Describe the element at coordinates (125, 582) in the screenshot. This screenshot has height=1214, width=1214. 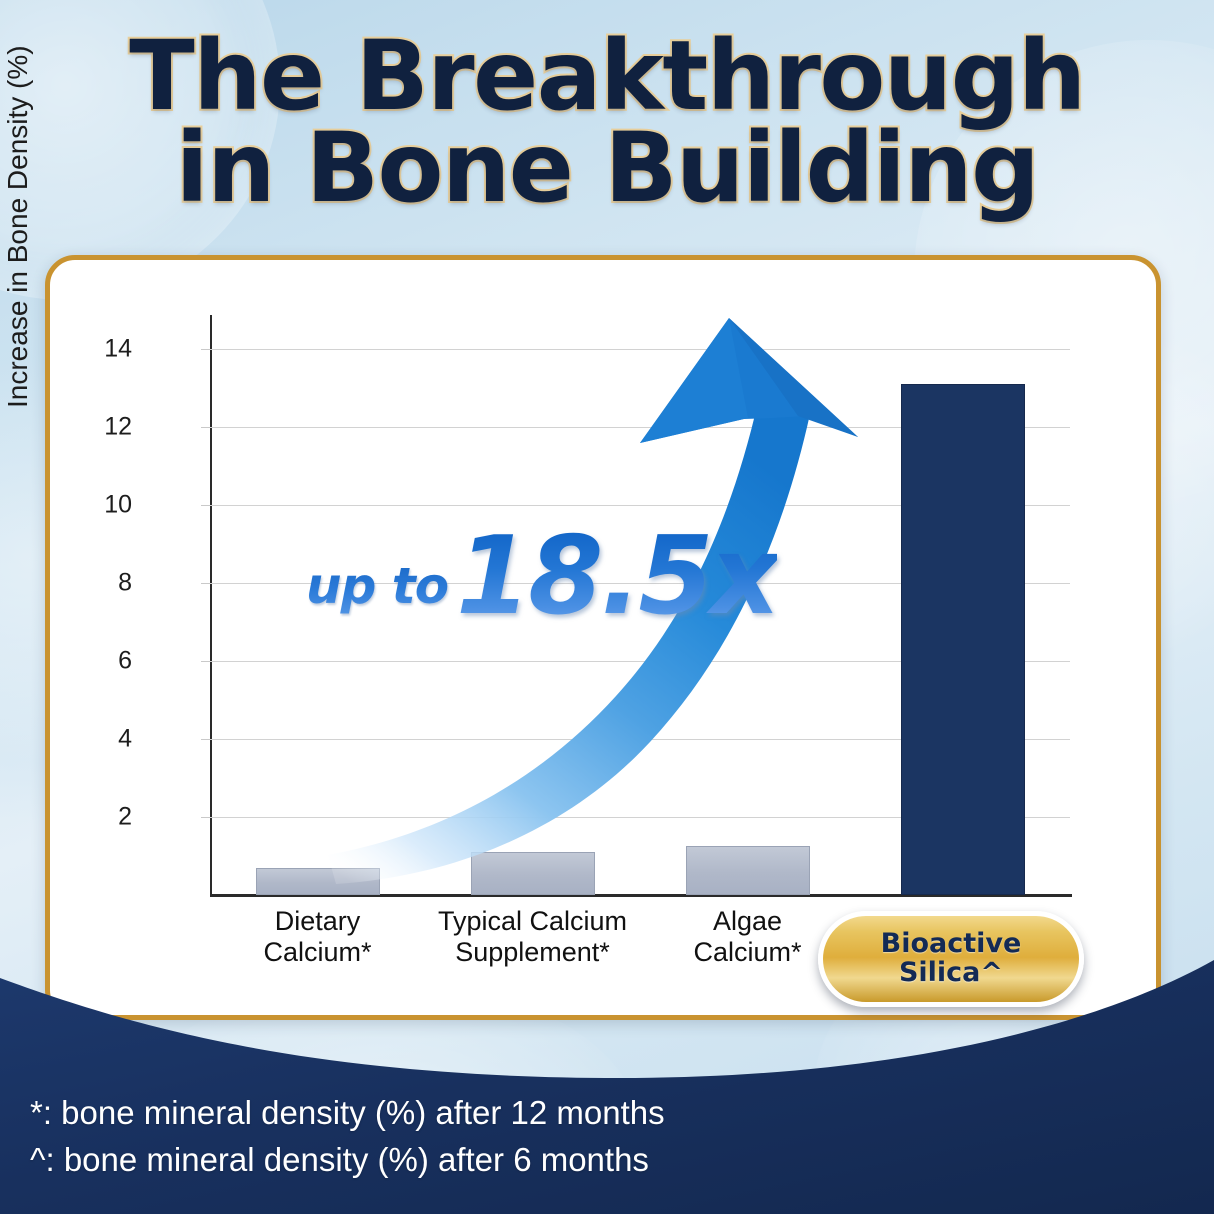
I see `y-axis-tick-label: 8` at that location.